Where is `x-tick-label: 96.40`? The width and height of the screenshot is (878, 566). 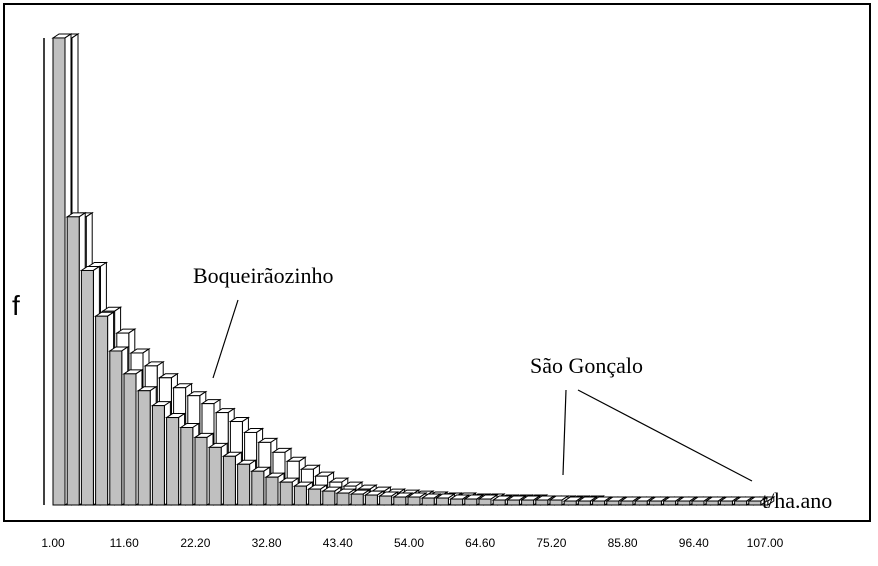 x-tick-label: 96.40 is located at coordinates (694, 543).